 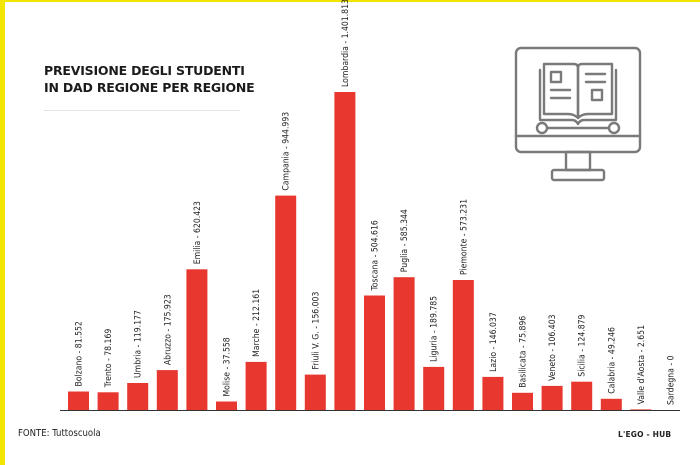 What do you see at coordinates (642, 364) in the screenshot?
I see `bar-label-19: Valle d'Aosta - 2.651` at bounding box center [642, 364].